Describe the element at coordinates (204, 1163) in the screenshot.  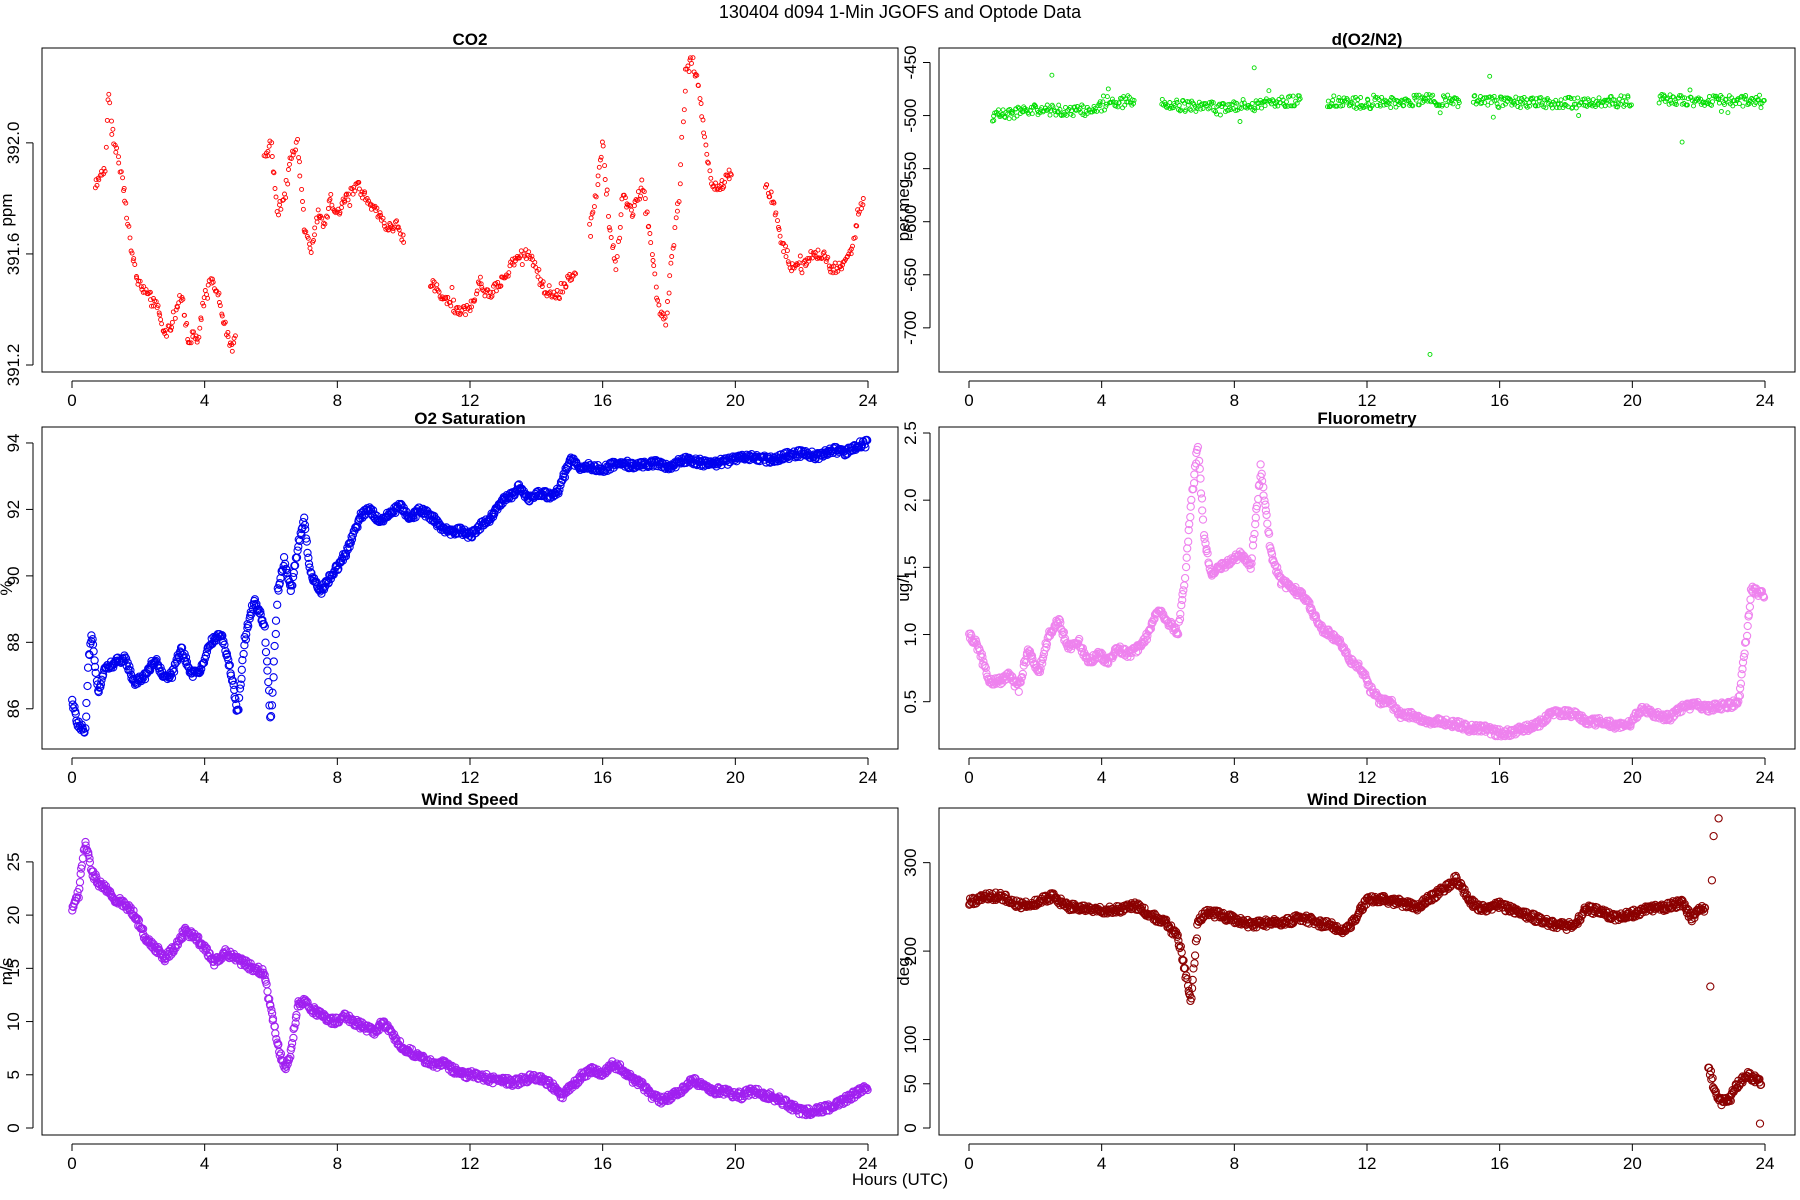
I see `wind-speed-x-tick-label: 4` at that location.